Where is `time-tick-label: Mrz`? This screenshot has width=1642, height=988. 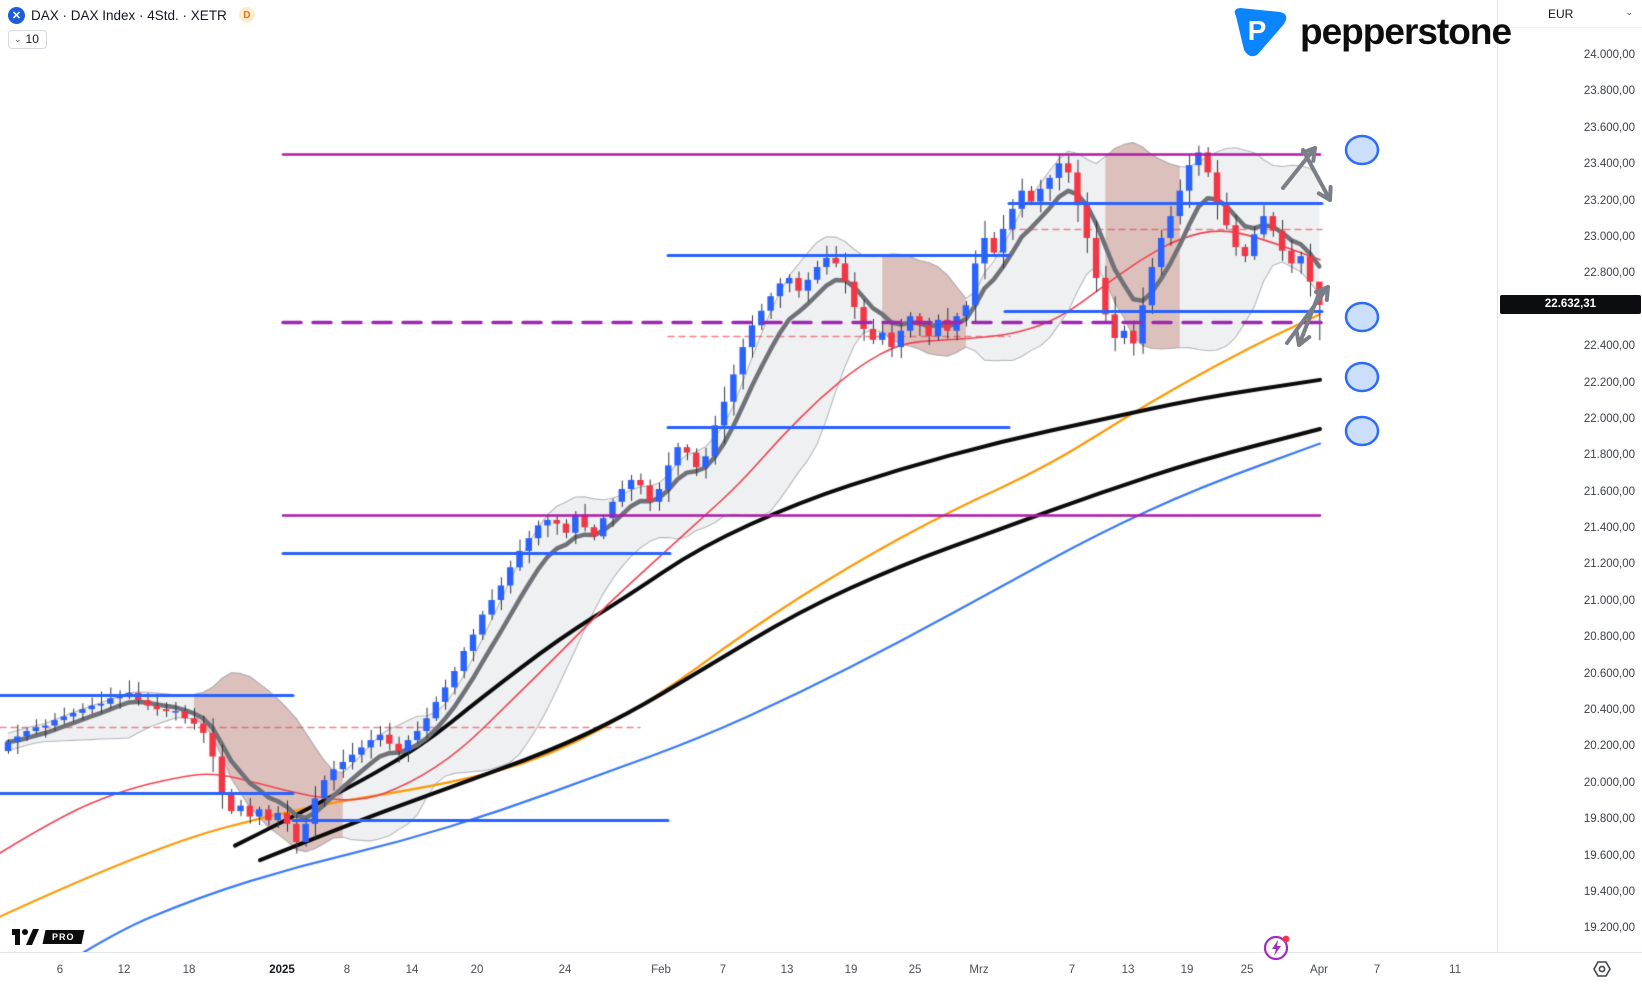
time-tick-label: Mrz is located at coordinates (979, 970).